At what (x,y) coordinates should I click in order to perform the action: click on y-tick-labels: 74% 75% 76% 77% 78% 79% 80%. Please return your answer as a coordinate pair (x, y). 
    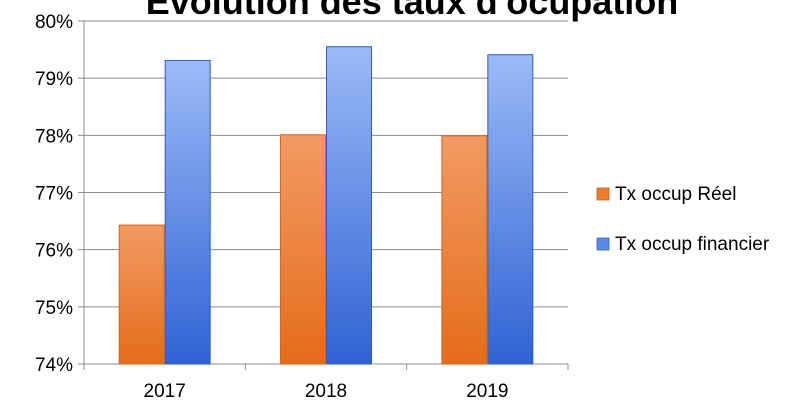
    Looking at the image, I should click on (54, 194).